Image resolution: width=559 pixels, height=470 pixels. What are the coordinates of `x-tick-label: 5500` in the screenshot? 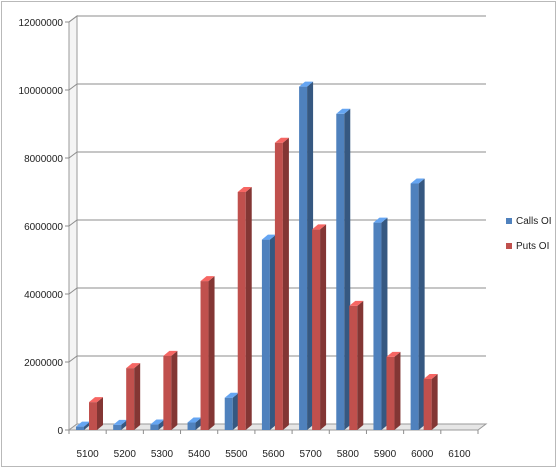 It's located at (236, 454).